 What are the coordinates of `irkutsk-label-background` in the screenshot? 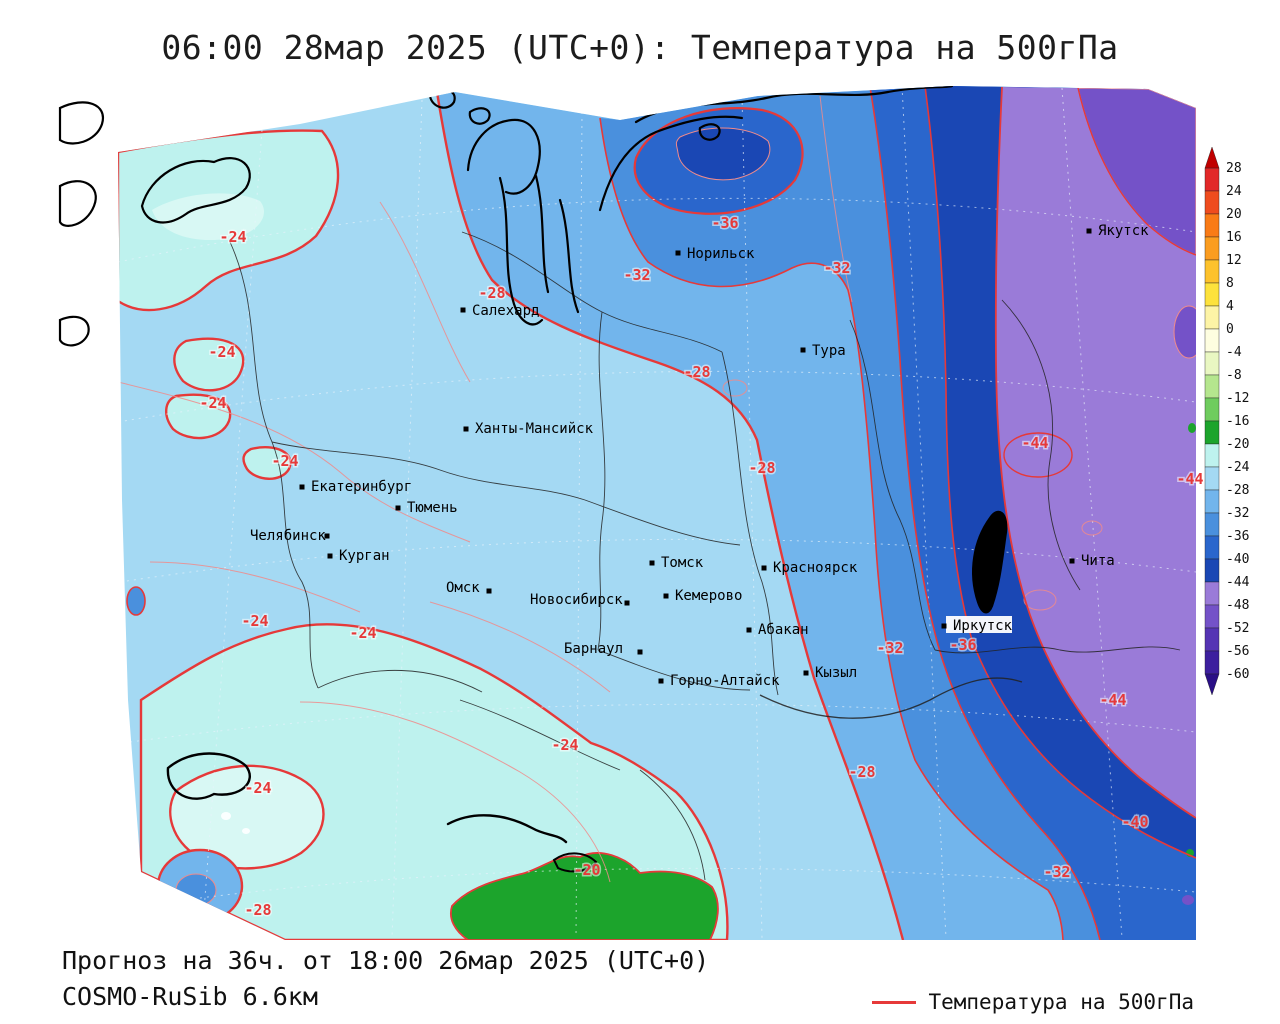 It's located at (979, 624).